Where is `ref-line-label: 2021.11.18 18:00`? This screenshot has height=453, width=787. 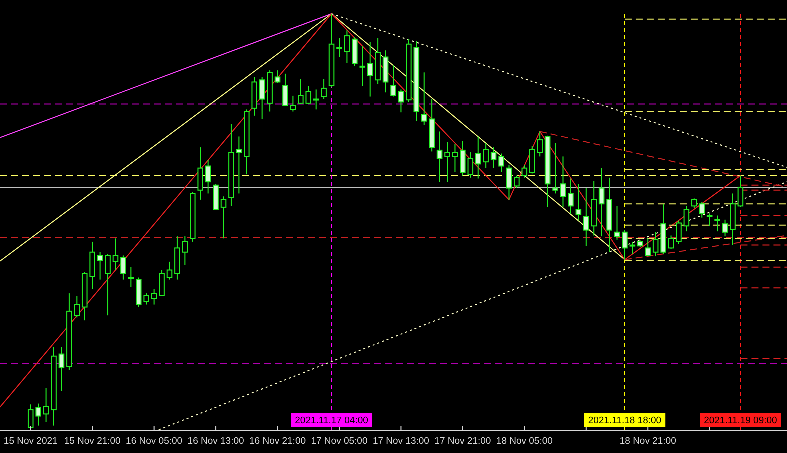
ref-line-label: 2021.11.18 18:00 is located at coordinates (625, 421).